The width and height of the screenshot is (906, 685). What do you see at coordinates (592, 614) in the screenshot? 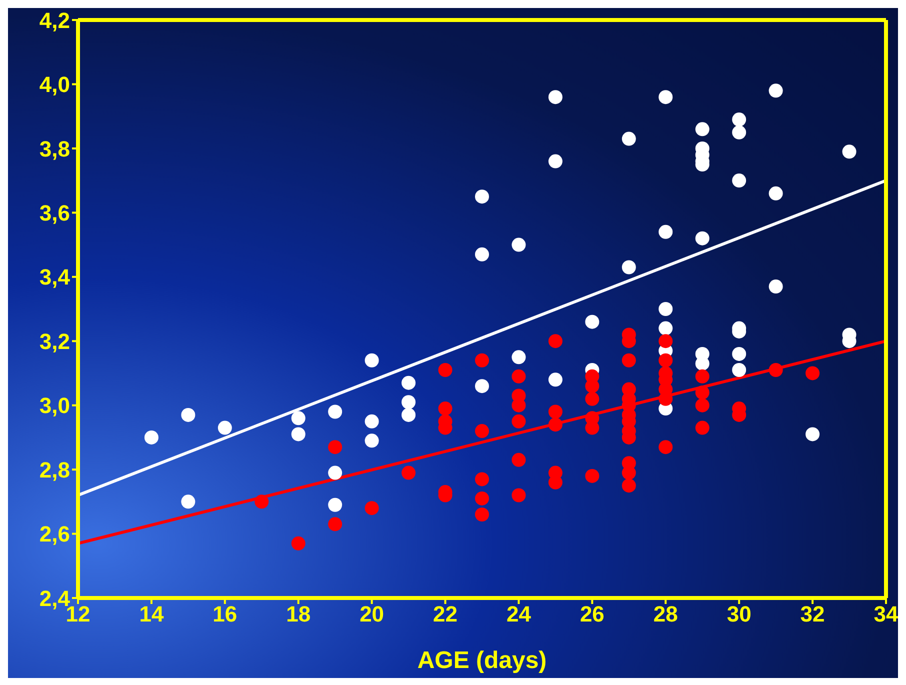
I see `x-tick-label: 26` at bounding box center [592, 614].